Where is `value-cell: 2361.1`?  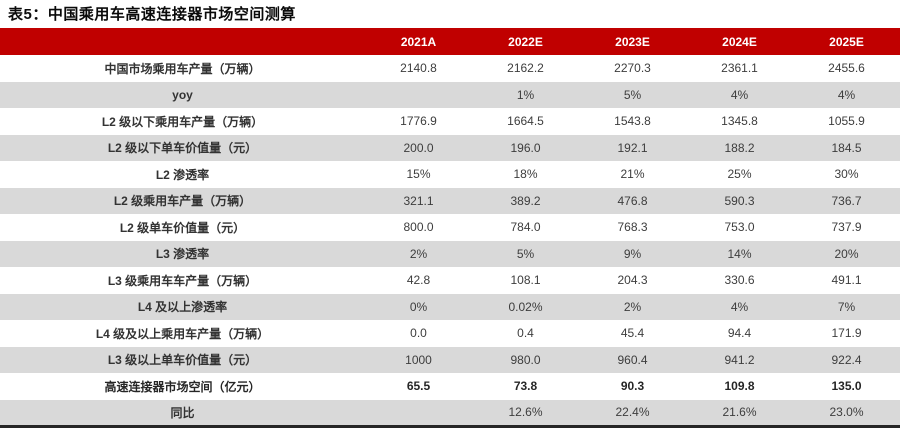
value-cell: 2361.1 is located at coordinates (739, 68).